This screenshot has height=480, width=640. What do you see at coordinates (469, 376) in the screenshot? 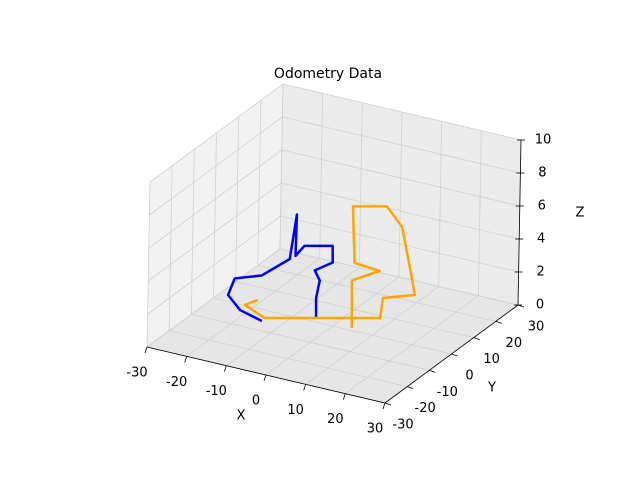
I see `y-tick-label: 0` at bounding box center [469, 376].